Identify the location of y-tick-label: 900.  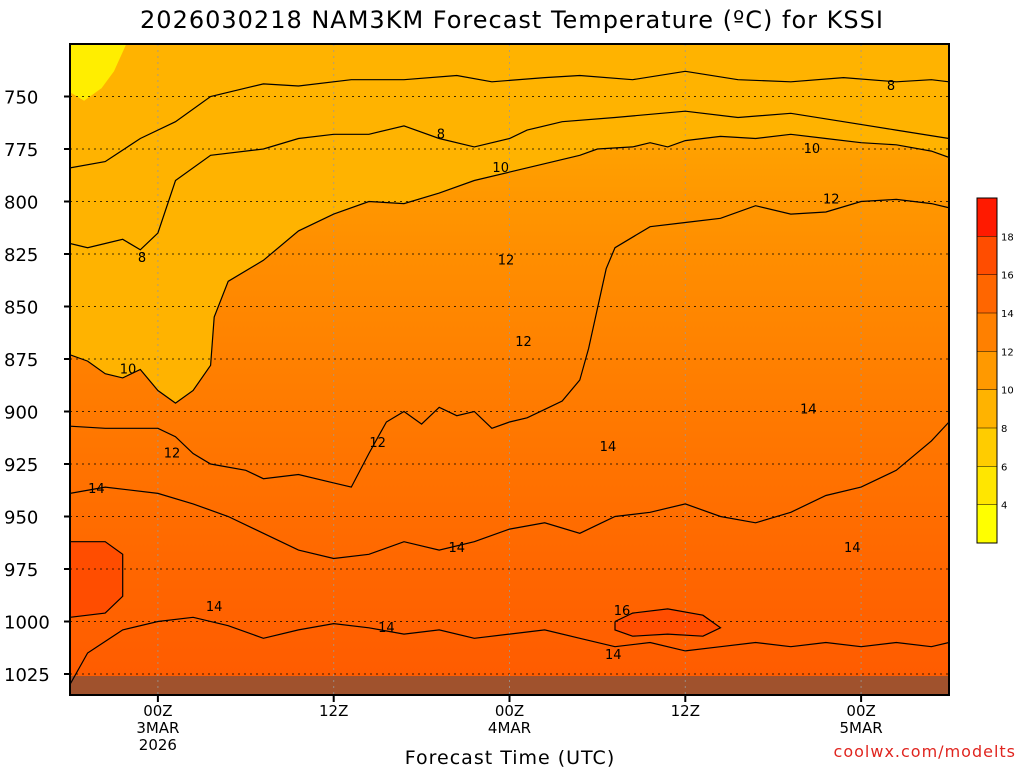
(21, 413).